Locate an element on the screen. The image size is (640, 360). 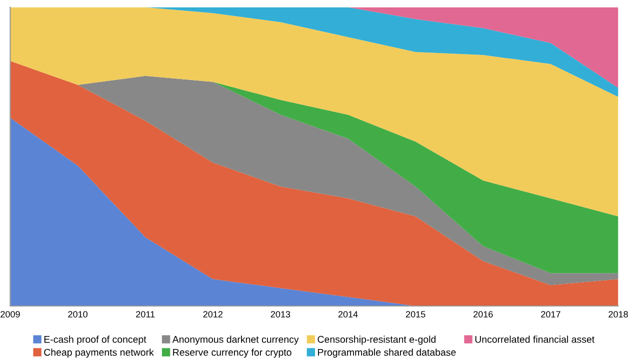
x-tick-label: 2014 is located at coordinates (348, 314).